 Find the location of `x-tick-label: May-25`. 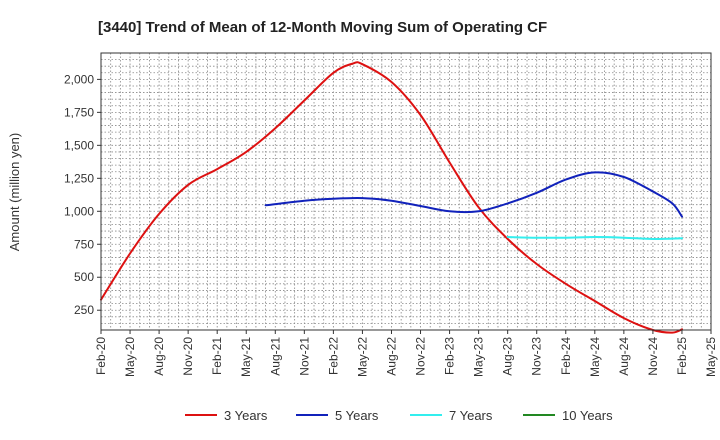

x-tick-label: May-25 is located at coordinates (711, 357).